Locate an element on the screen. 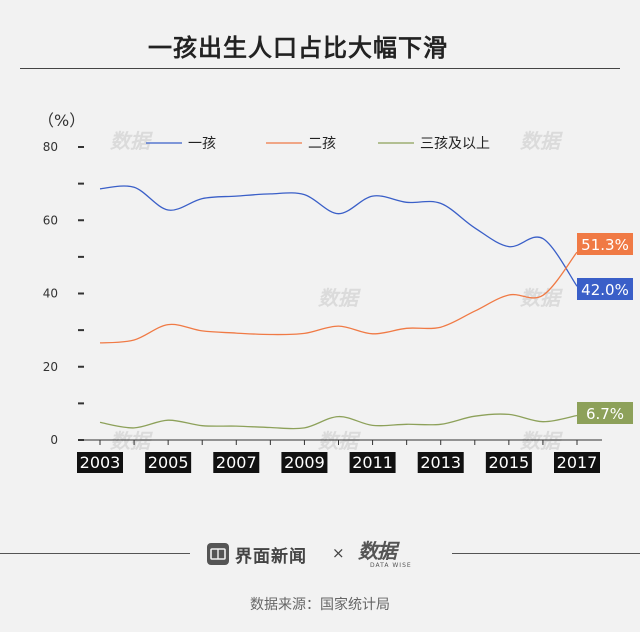  footer-divider-left is located at coordinates (95, 553).